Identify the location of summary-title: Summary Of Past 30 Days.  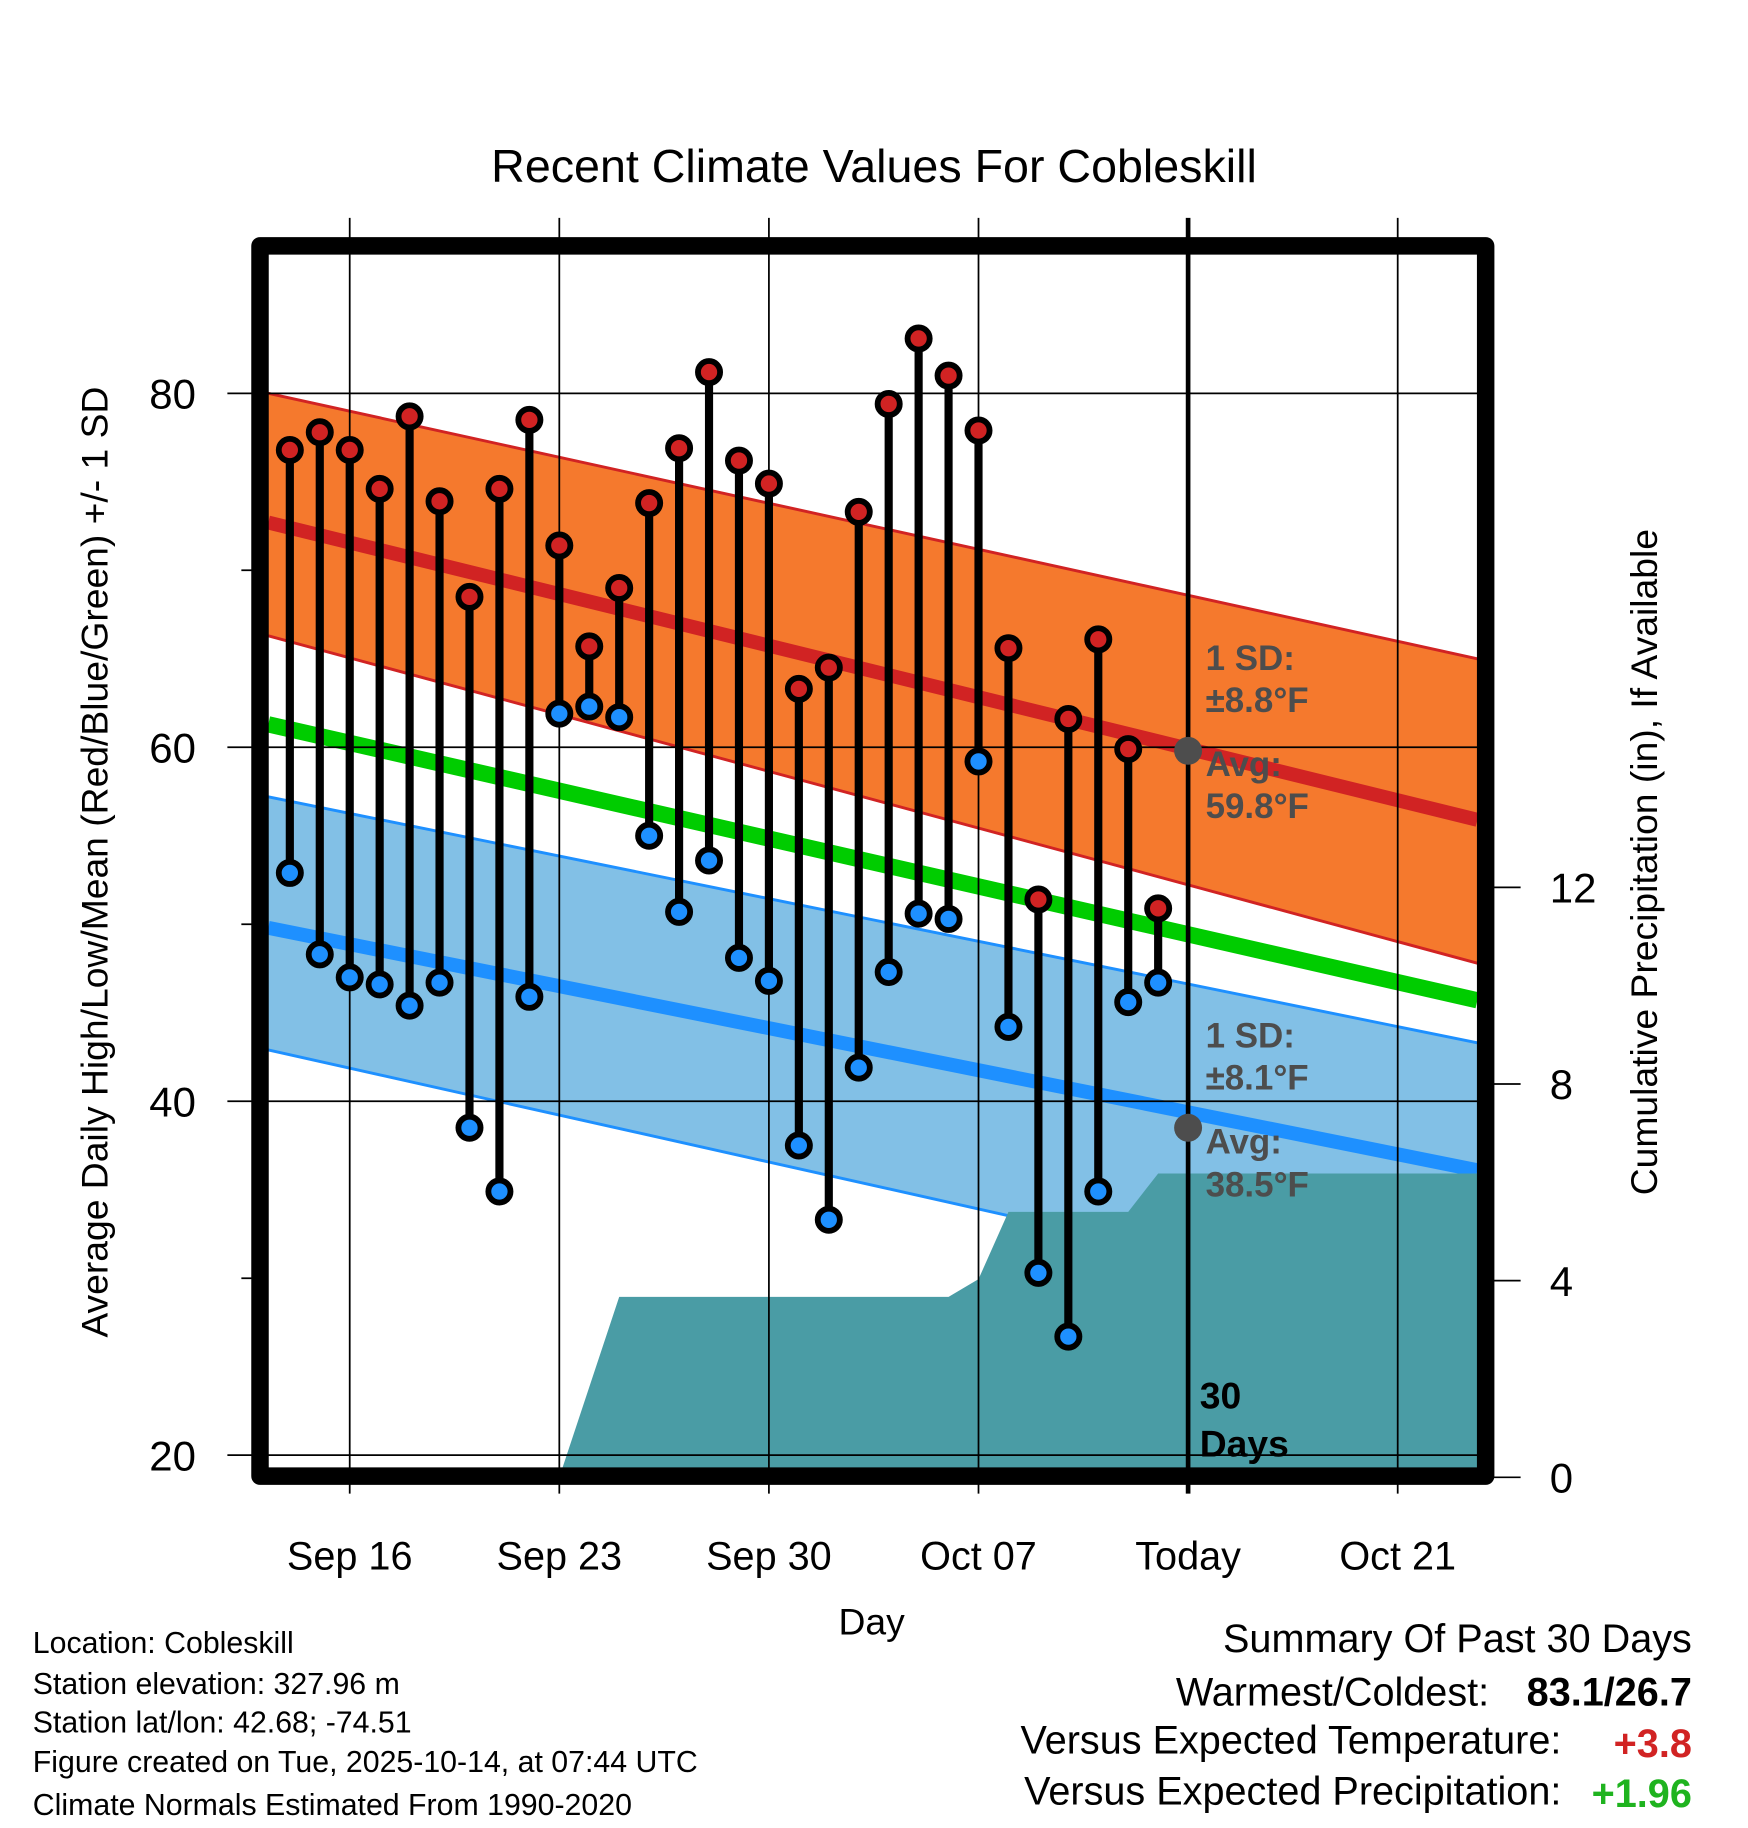
(1457, 1639).